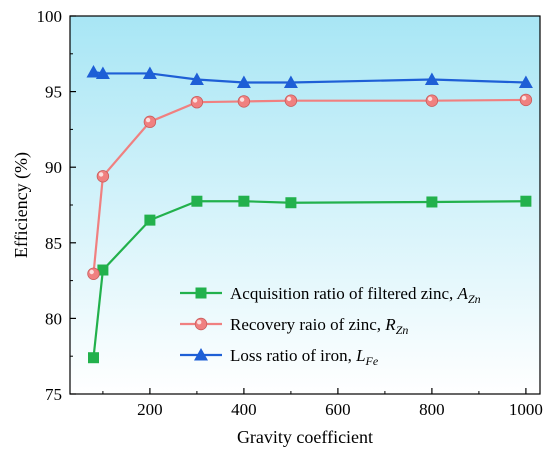 The height and width of the screenshot is (456, 550). I want to click on x-tick-label: 1000, so click(526, 409).